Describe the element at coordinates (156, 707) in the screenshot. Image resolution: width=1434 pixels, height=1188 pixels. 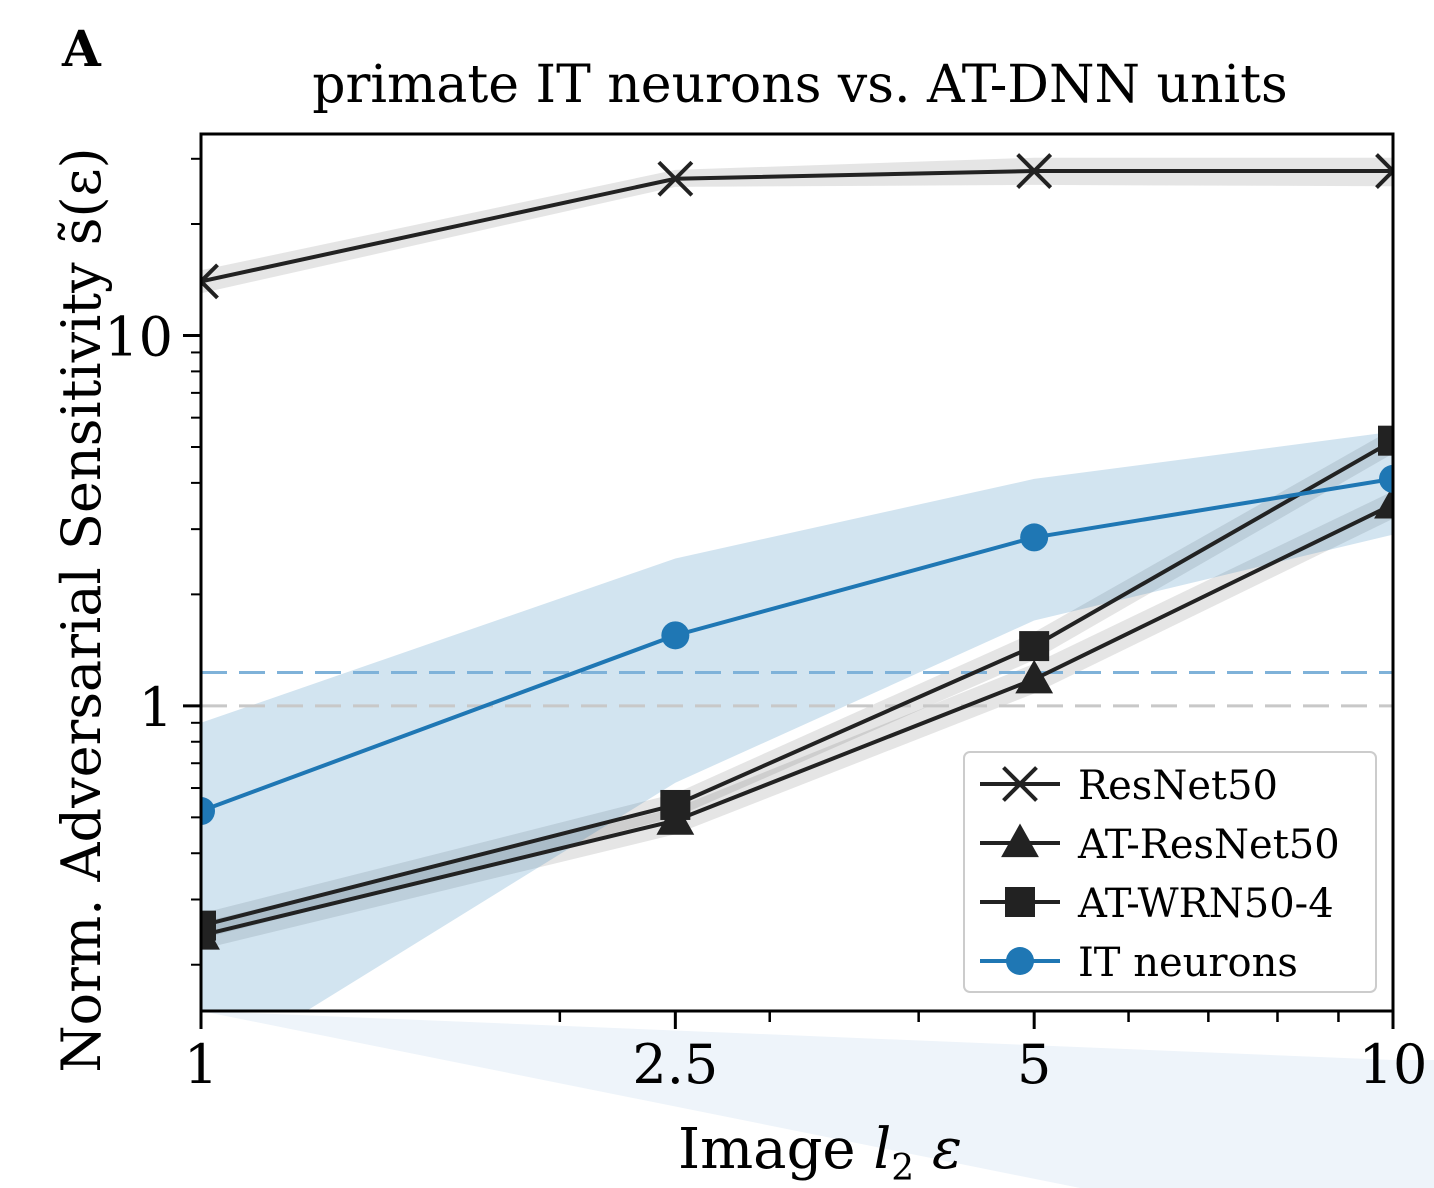
I see `y-tick-label-1: 1` at that location.